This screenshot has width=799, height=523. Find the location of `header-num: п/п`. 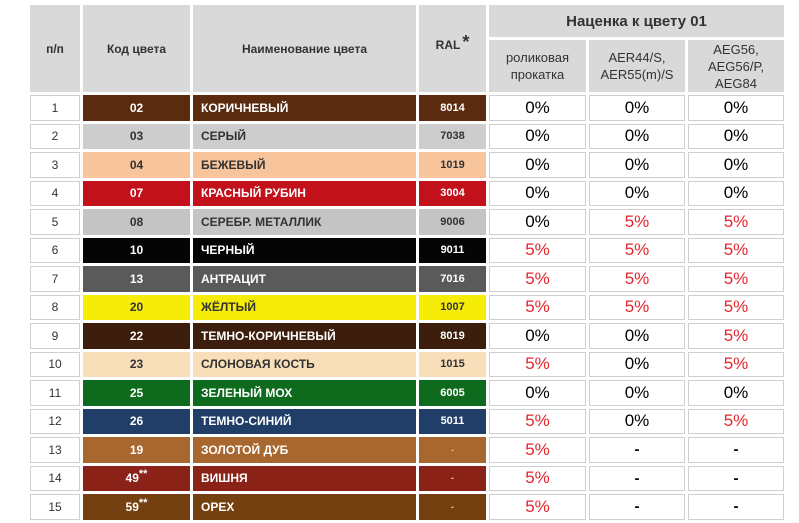

header-num: п/п is located at coordinates (55, 48).